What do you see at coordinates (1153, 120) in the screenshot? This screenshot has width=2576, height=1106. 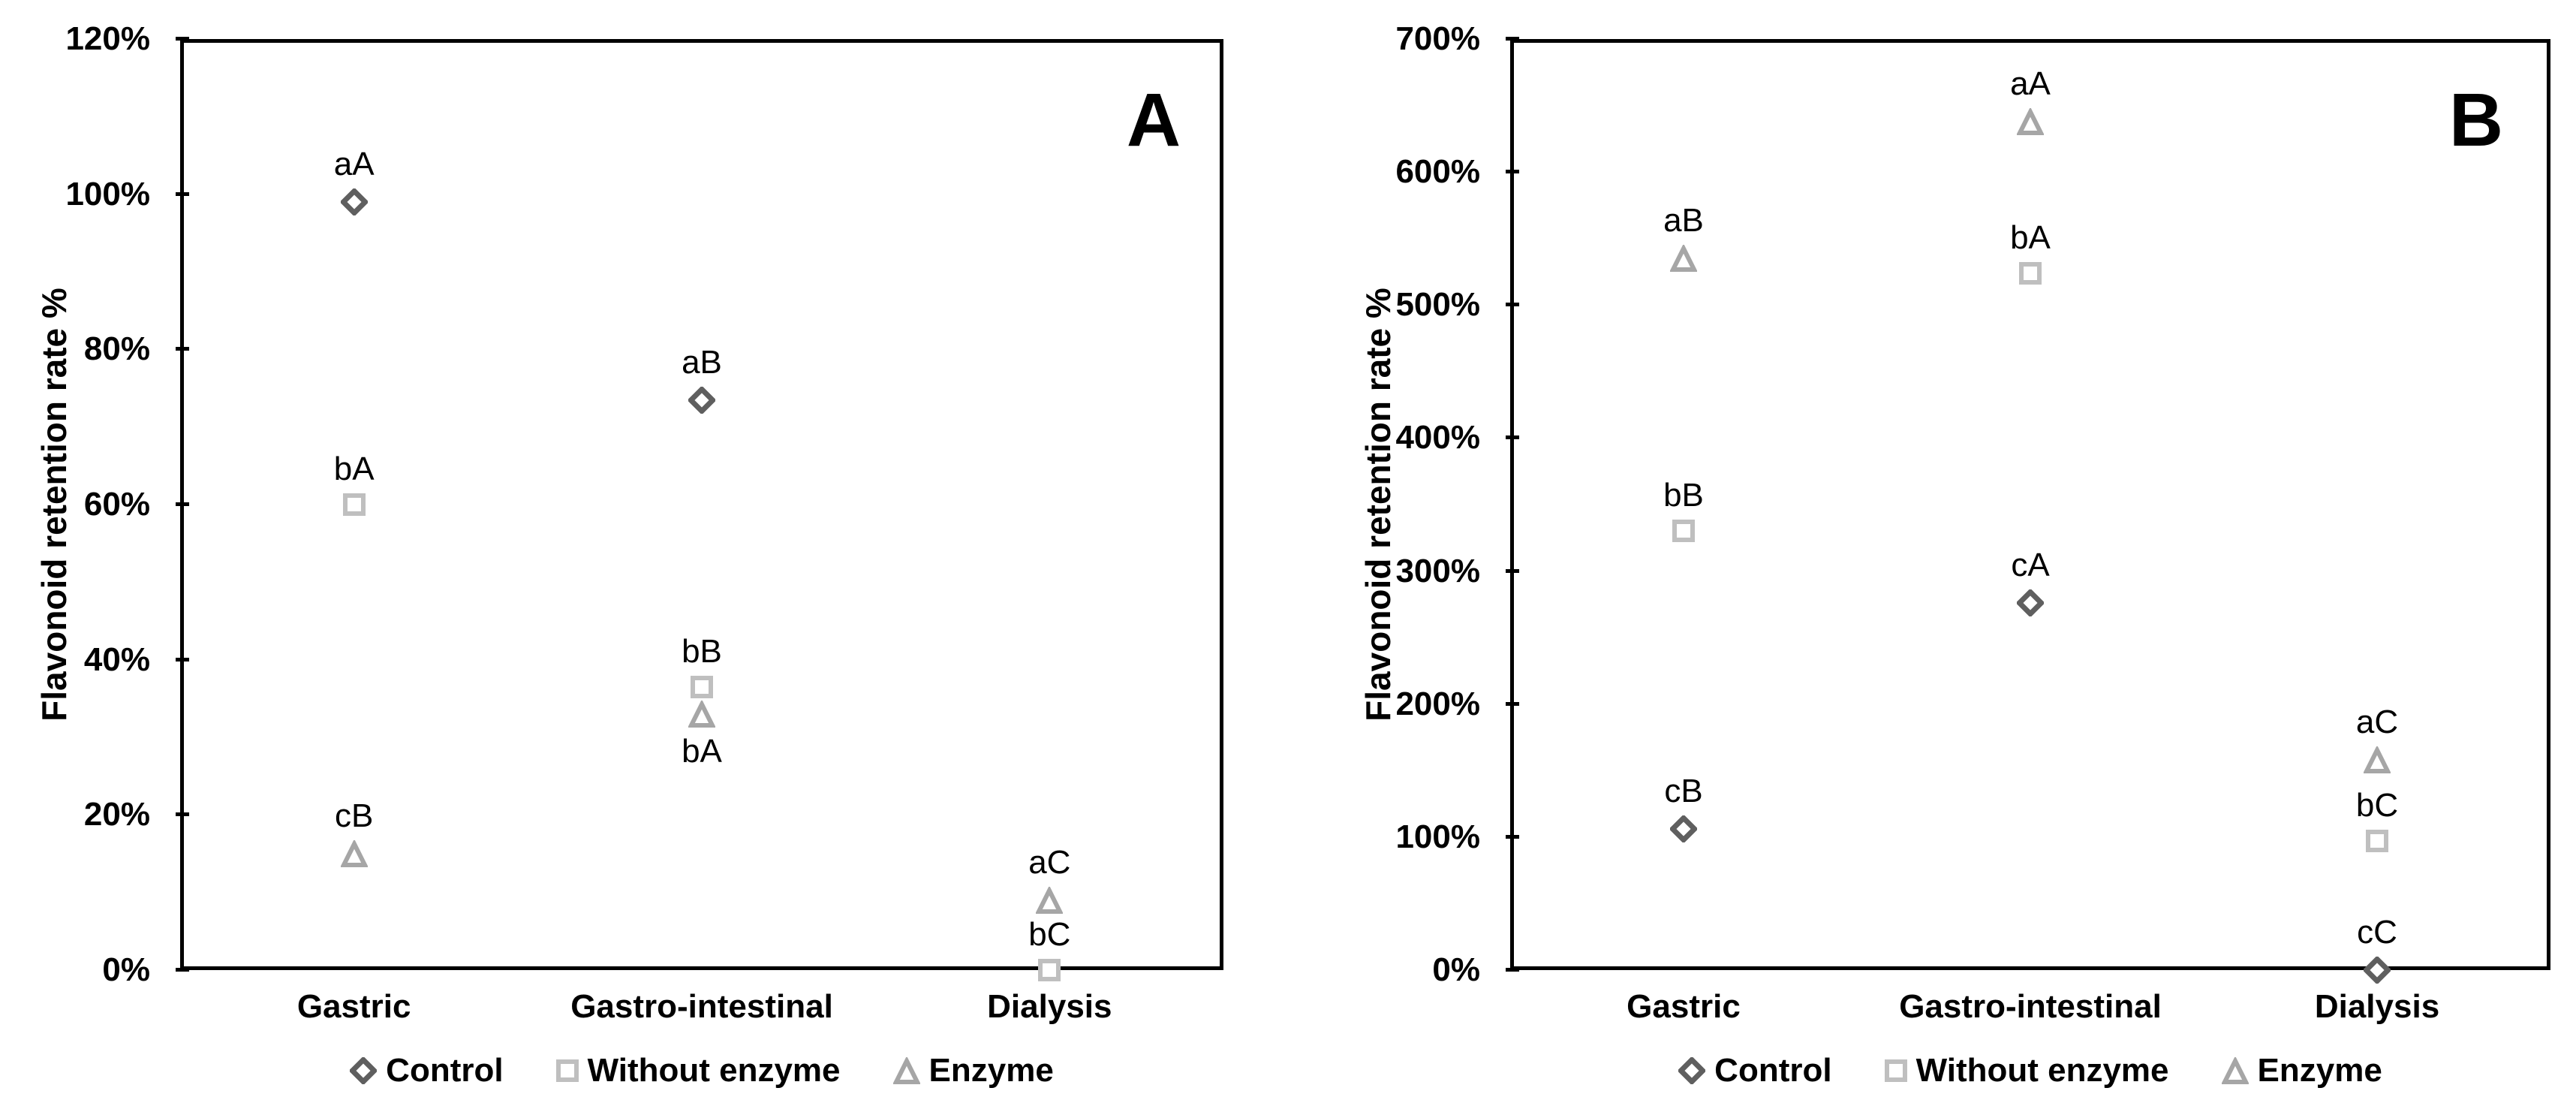 I see `panel-letter: A` at bounding box center [1153, 120].